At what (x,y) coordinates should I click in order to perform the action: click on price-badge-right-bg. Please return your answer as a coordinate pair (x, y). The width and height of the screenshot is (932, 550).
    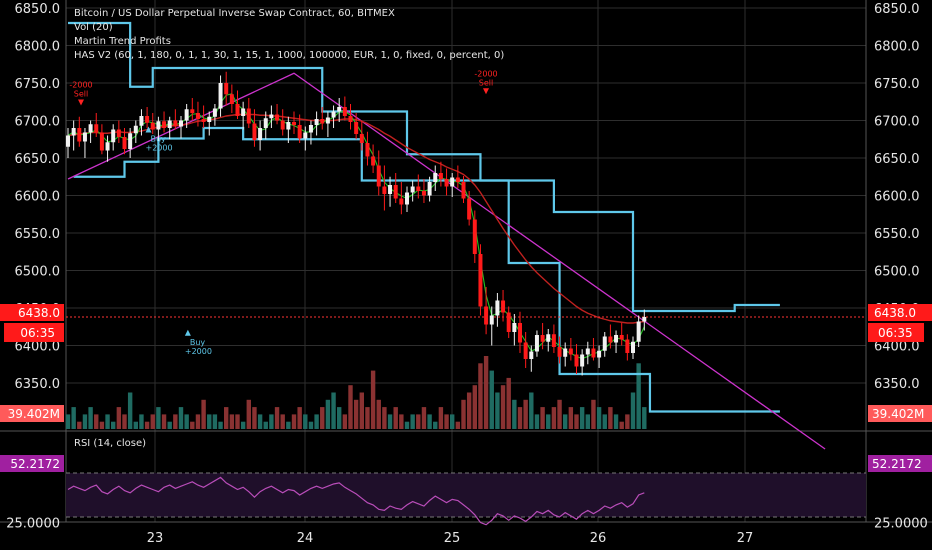
    Looking at the image, I should click on (900, 312).